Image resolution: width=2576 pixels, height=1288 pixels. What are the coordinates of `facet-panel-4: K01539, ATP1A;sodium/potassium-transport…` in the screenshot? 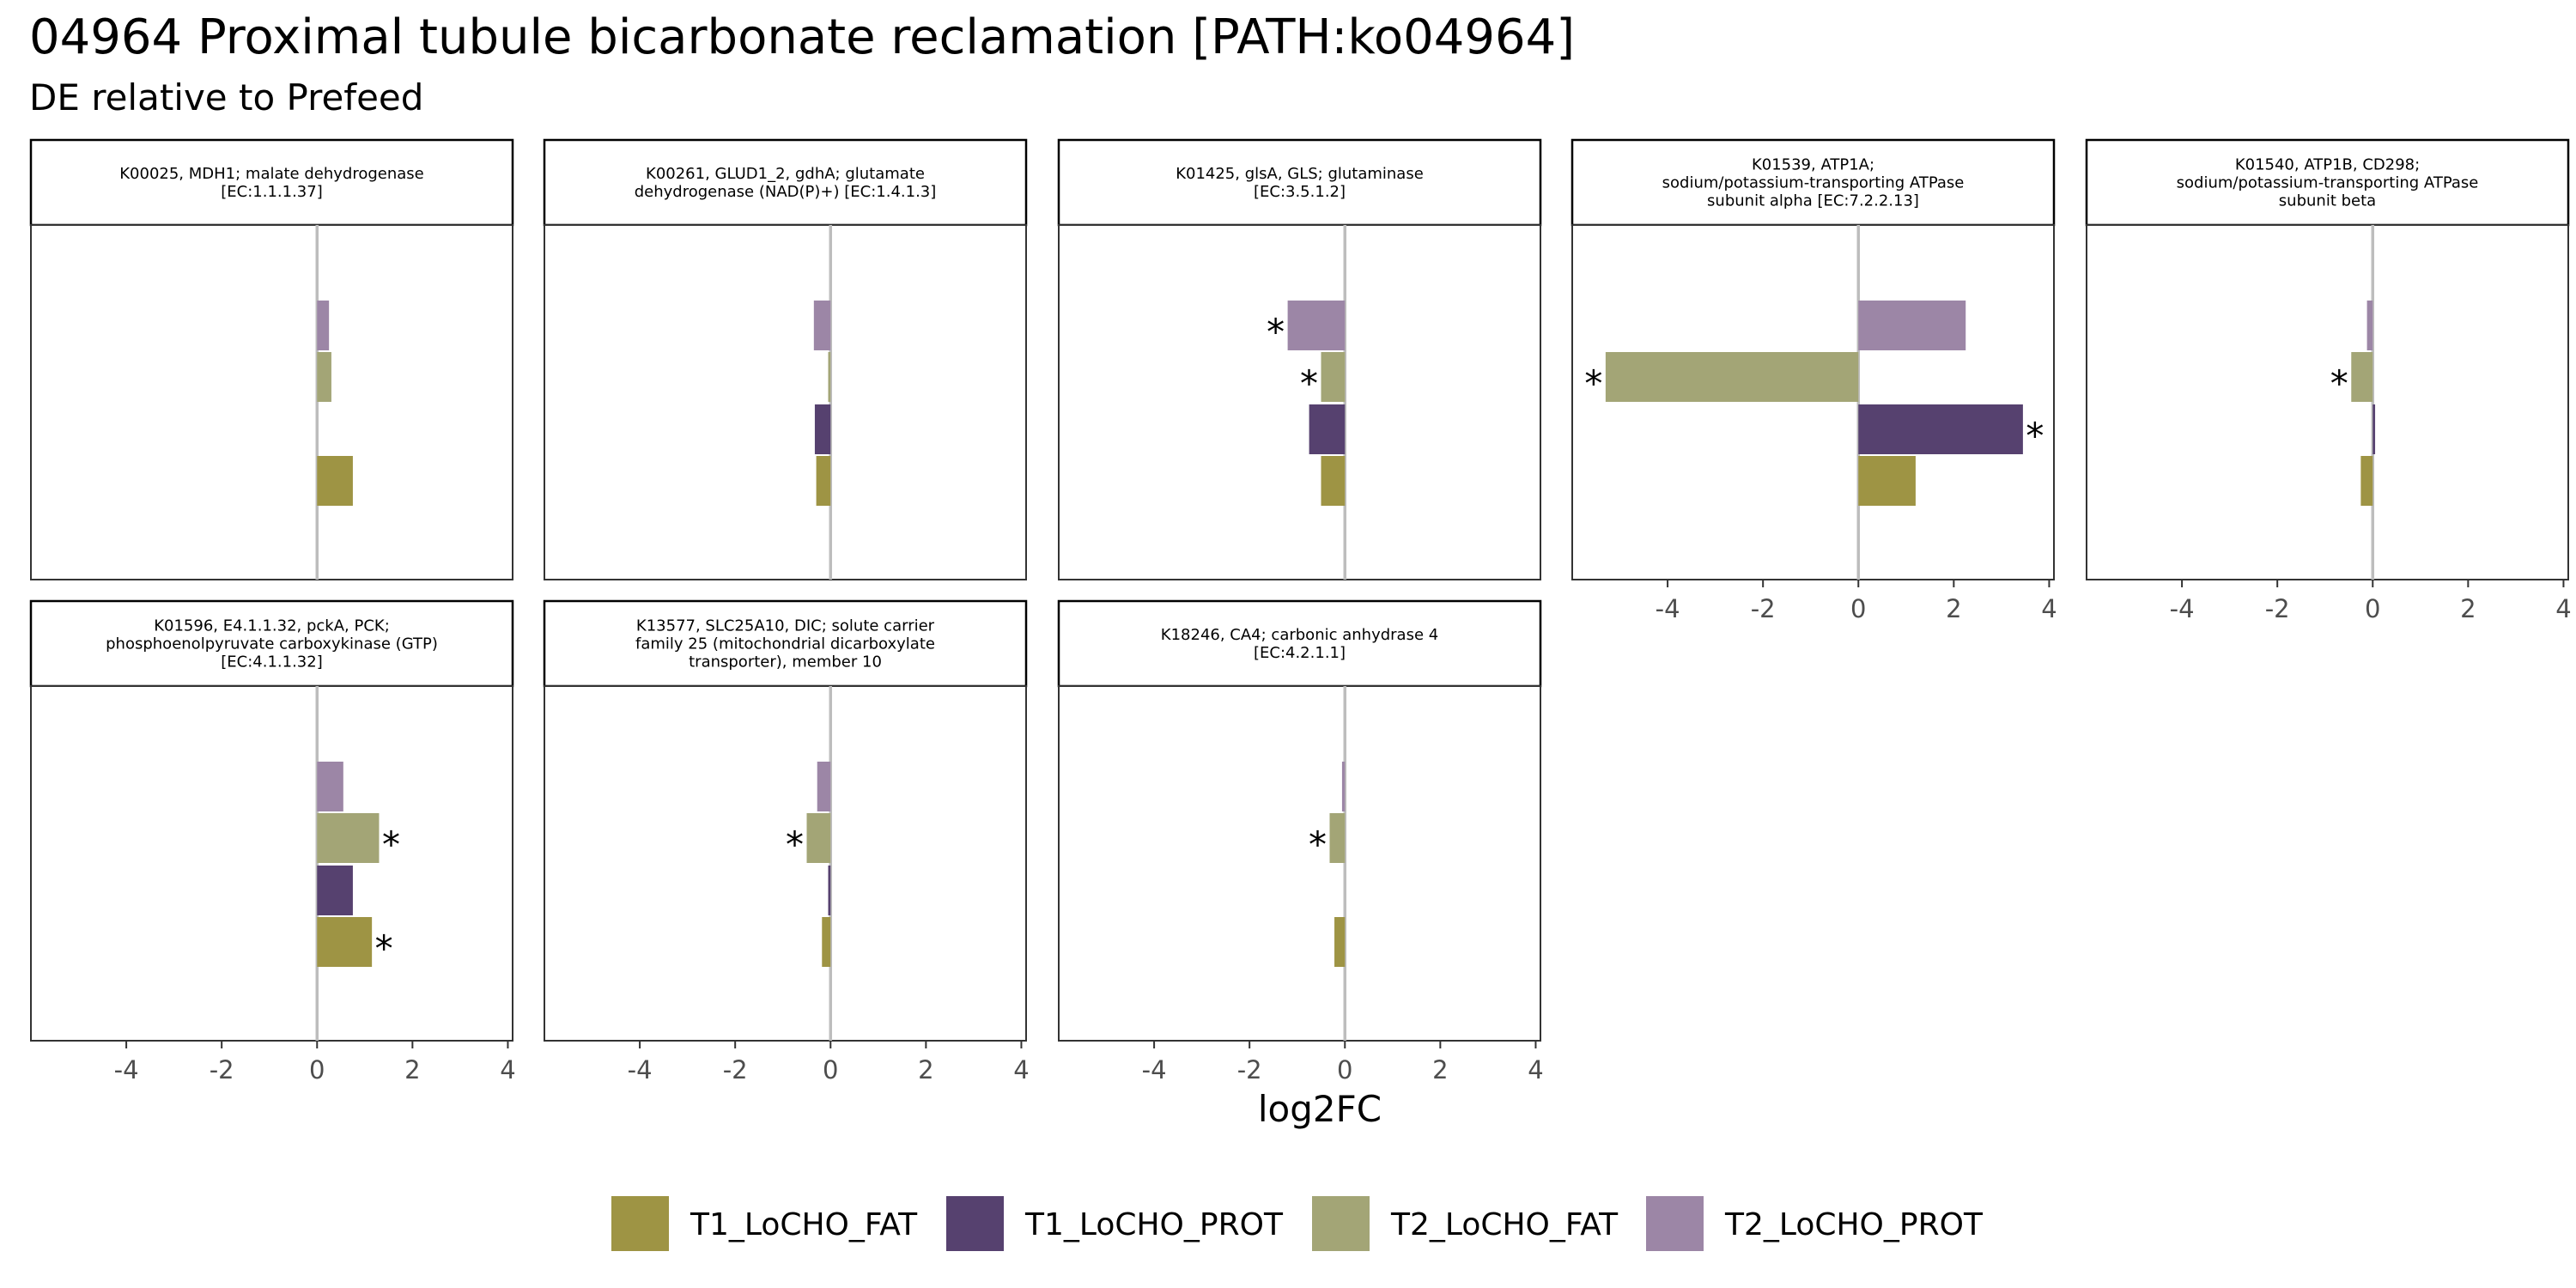 It's located at (1814, 380).